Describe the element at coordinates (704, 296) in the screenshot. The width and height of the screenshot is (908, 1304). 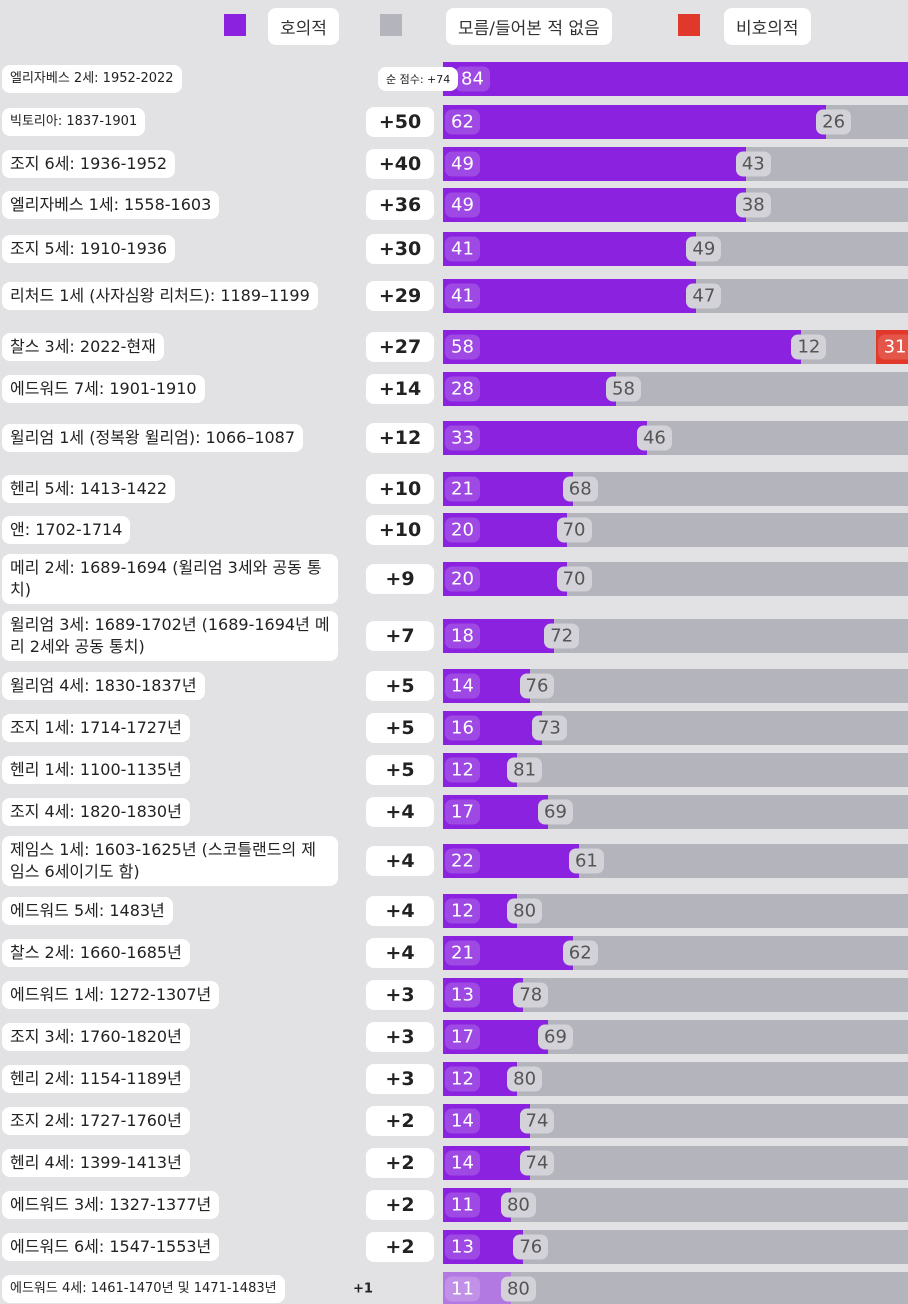
I see `value-label: 47` at that location.